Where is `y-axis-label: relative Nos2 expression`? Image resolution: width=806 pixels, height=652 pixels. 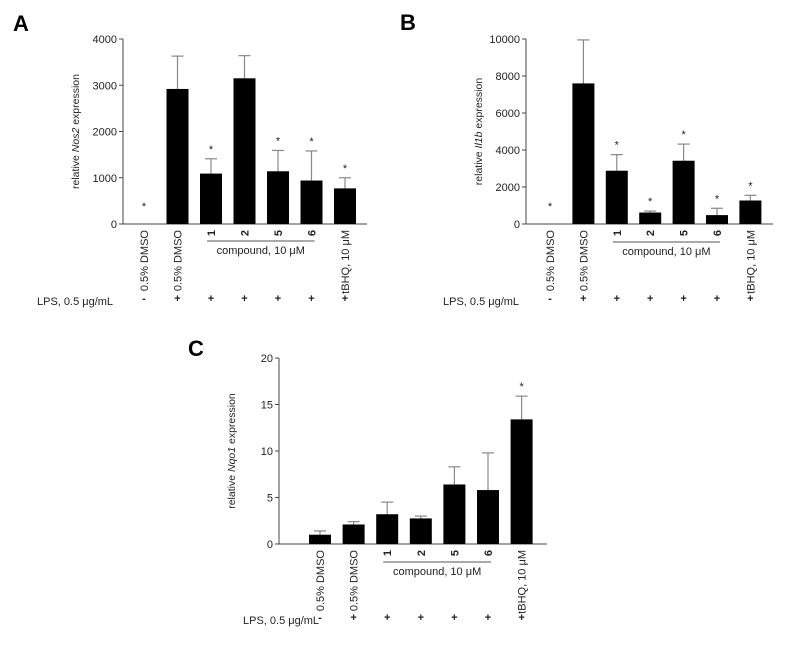
y-axis-label: relative Nos2 expression is located at coordinates (76, 131).